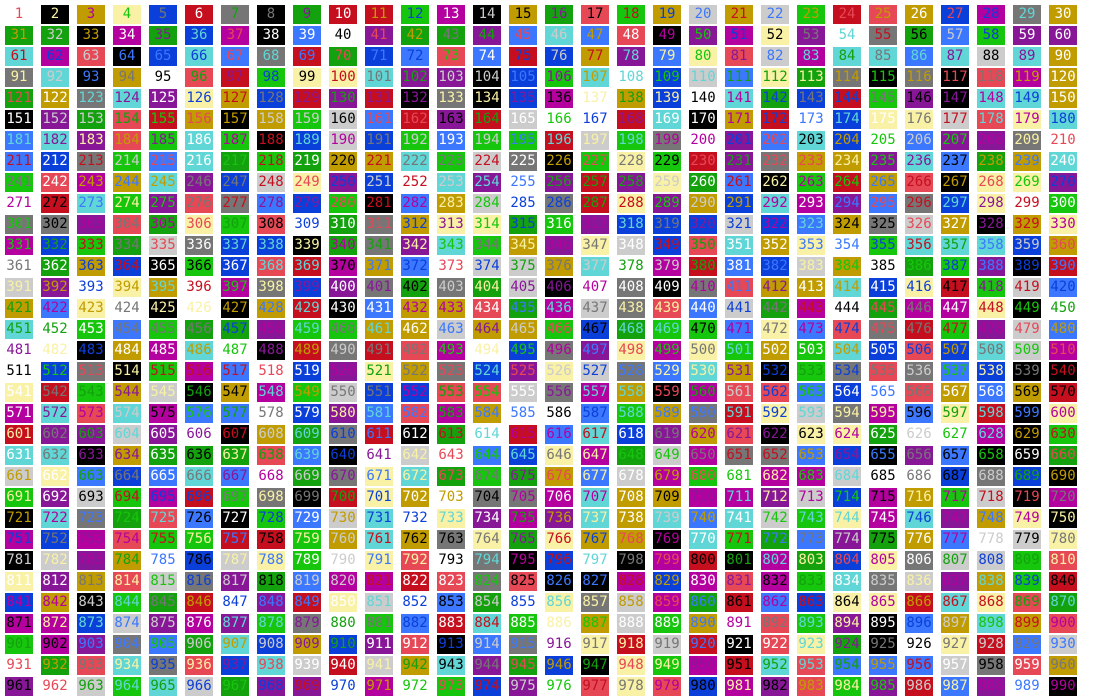 The width and height of the screenshot is (1105, 696). What do you see at coordinates (307, 287) in the screenshot?
I see `grid-cell: 399` at bounding box center [307, 287].